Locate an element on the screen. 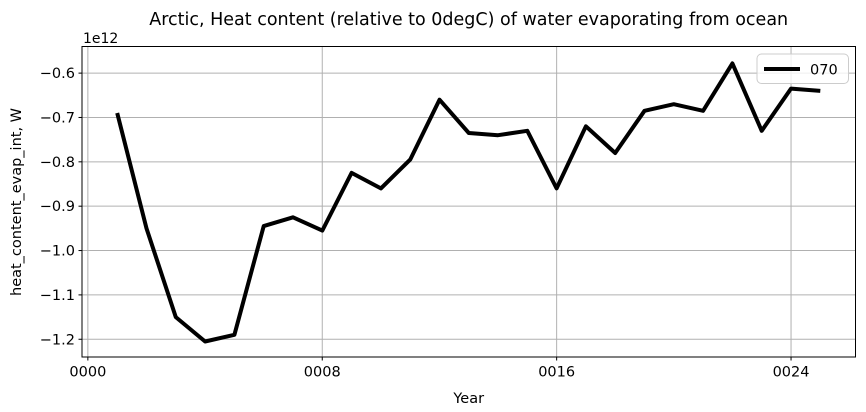 The height and width of the screenshot is (412, 866). y-tick-label: −0.9 is located at coordinates (57, 207).